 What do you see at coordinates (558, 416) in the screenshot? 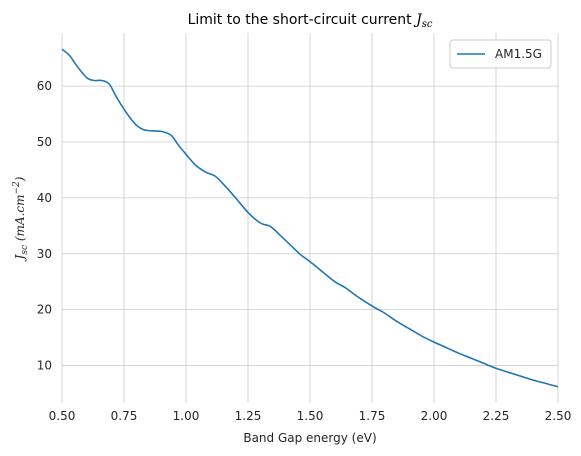
I see `x-tick-label: 2.50` at bounding box center [558, 416].